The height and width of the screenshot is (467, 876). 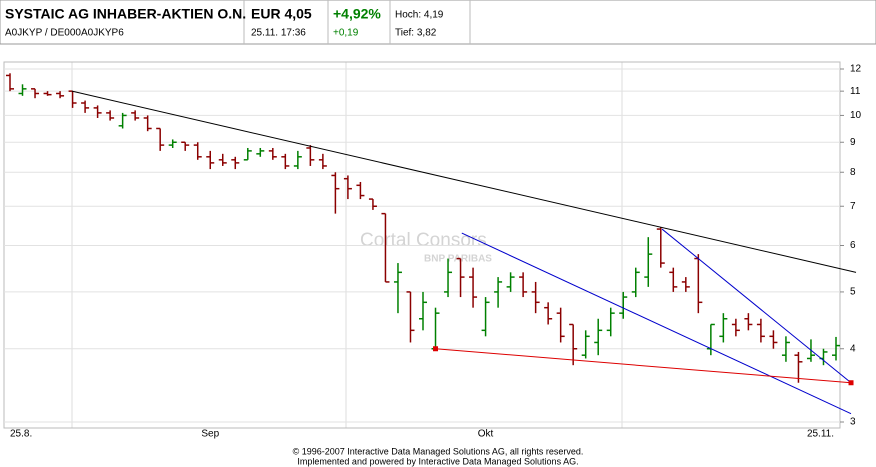 I want to click on watermark: Cortal Consors, so click(x=423, y=240).